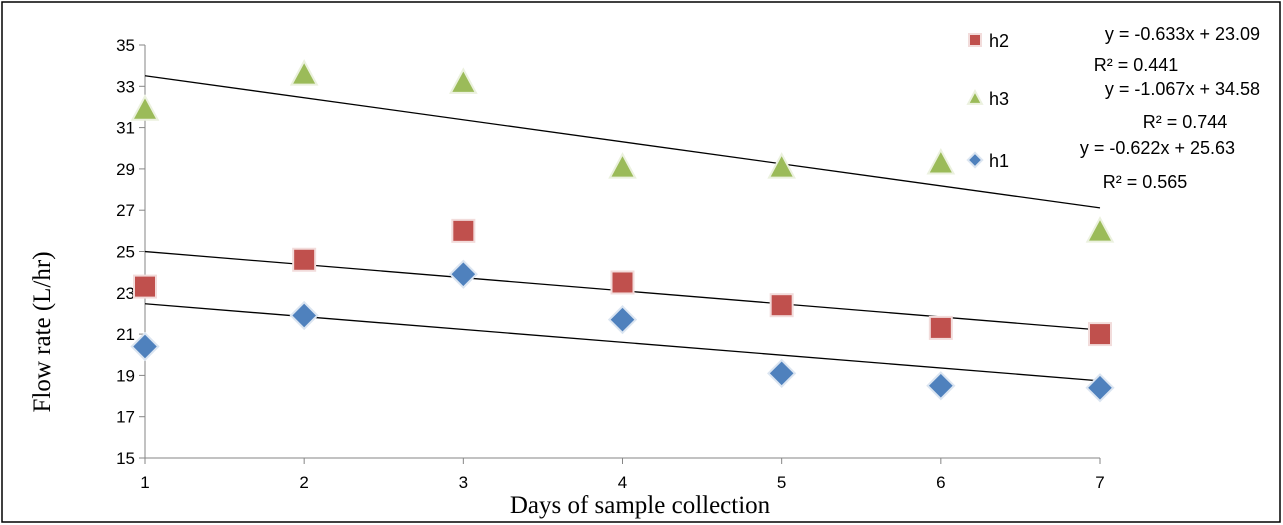 This screenshot has height=525, width=1283. I want to click on y-tick-label: 31, so click(125, 128).